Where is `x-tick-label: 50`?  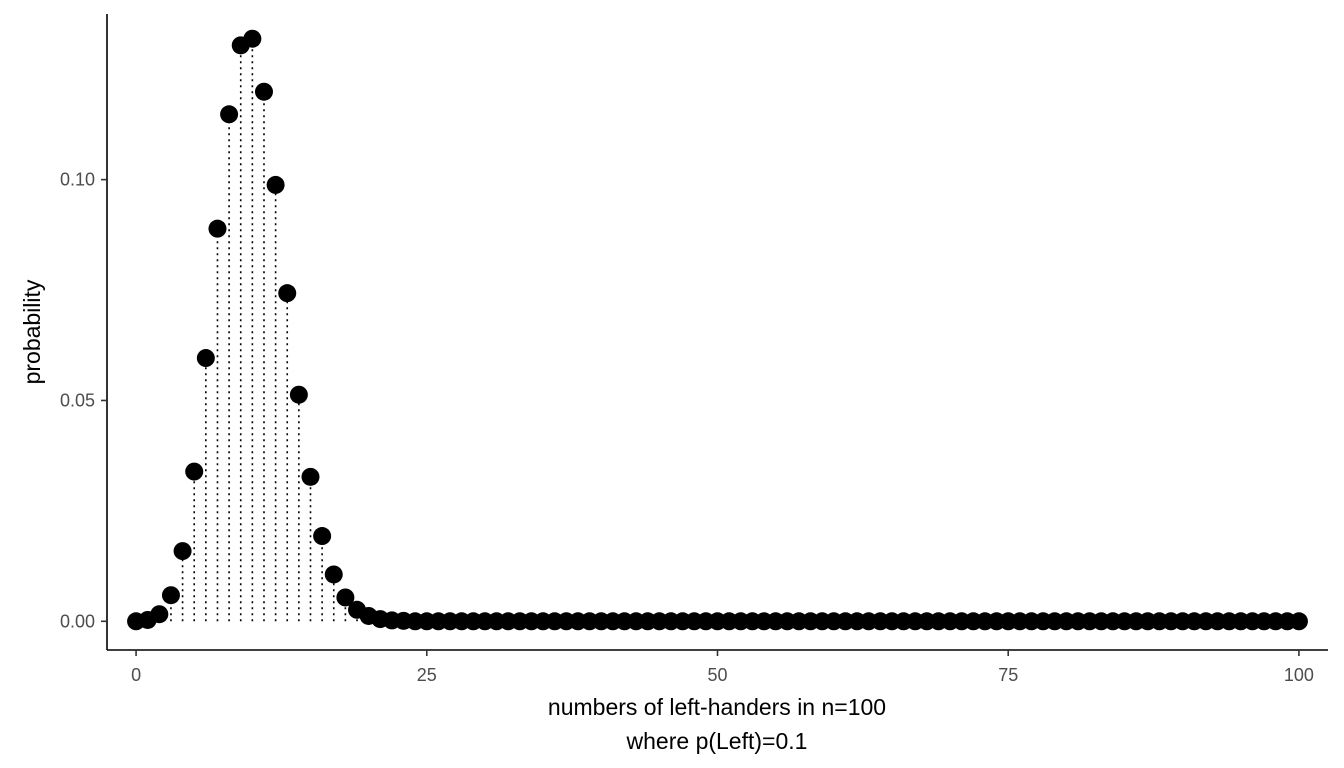
x-tick-label: 50 is located at coordinates (717, 675).